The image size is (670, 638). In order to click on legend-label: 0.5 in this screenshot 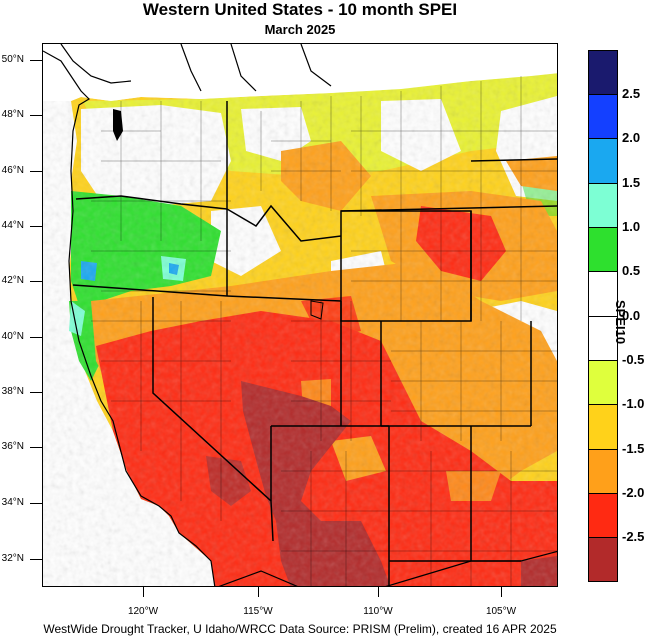, I will do `click(631, 270)`.